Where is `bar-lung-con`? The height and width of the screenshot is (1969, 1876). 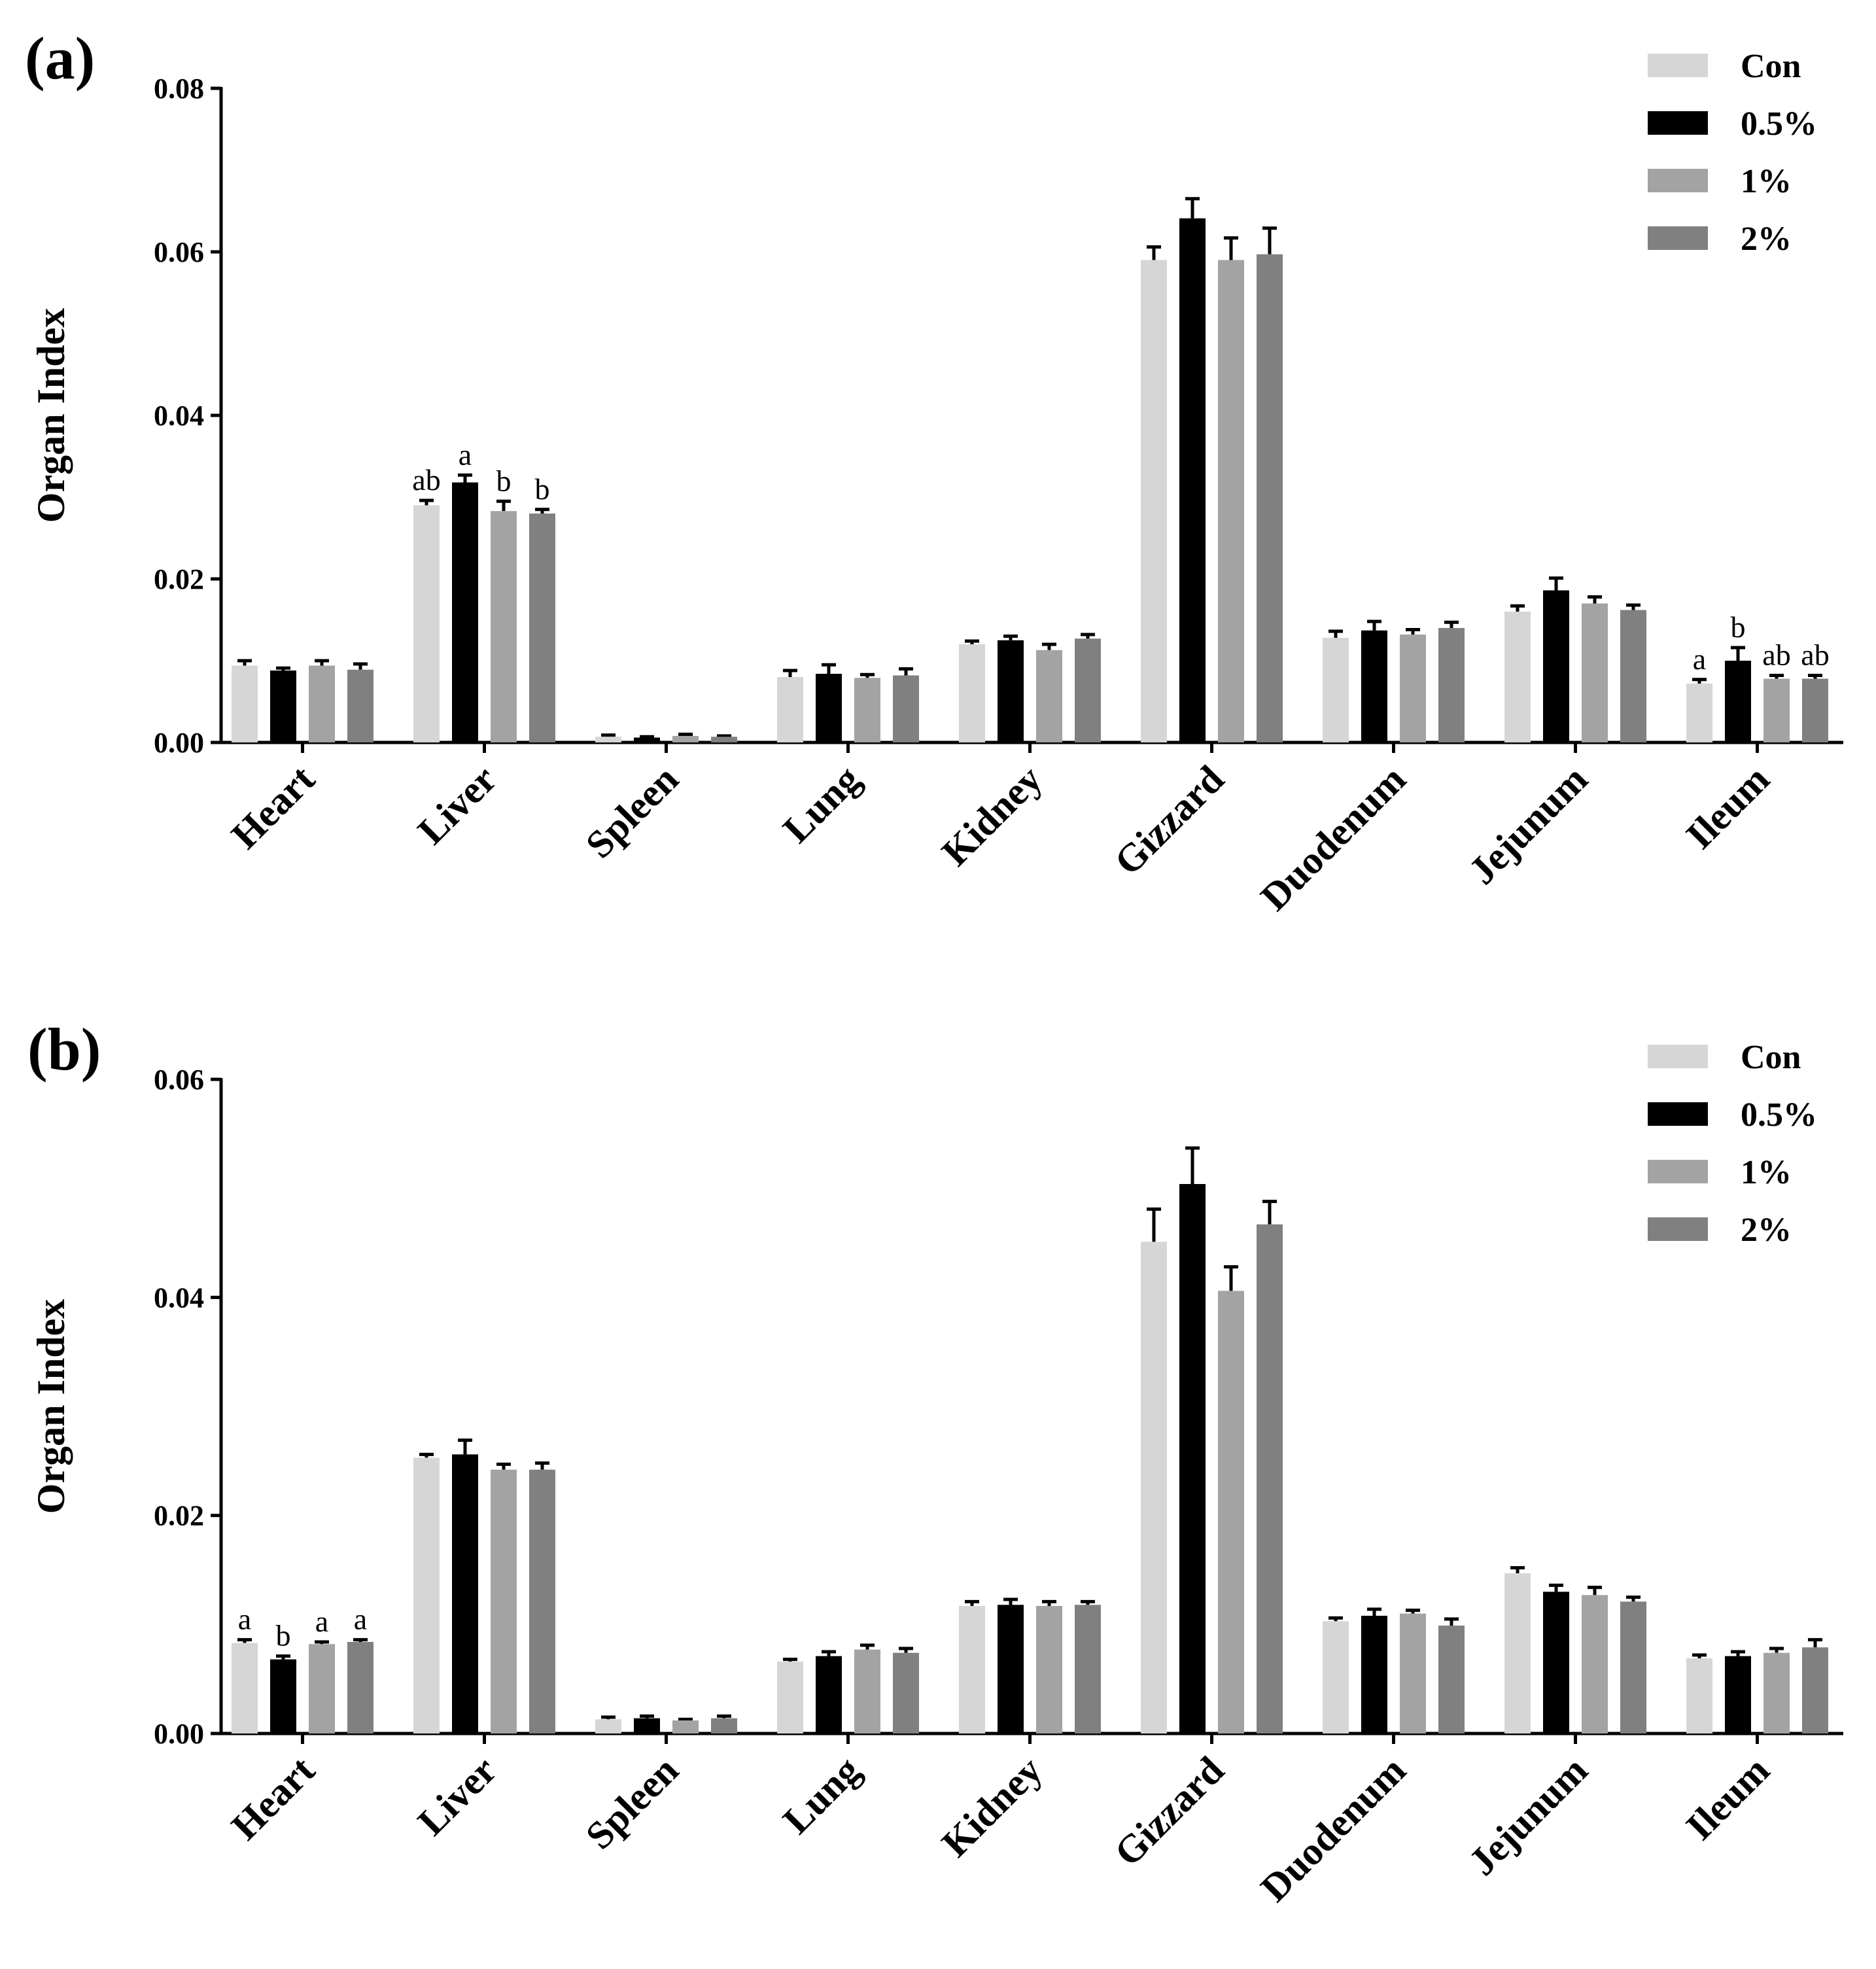
bar-lung-con is located at coordinates (790, 709).